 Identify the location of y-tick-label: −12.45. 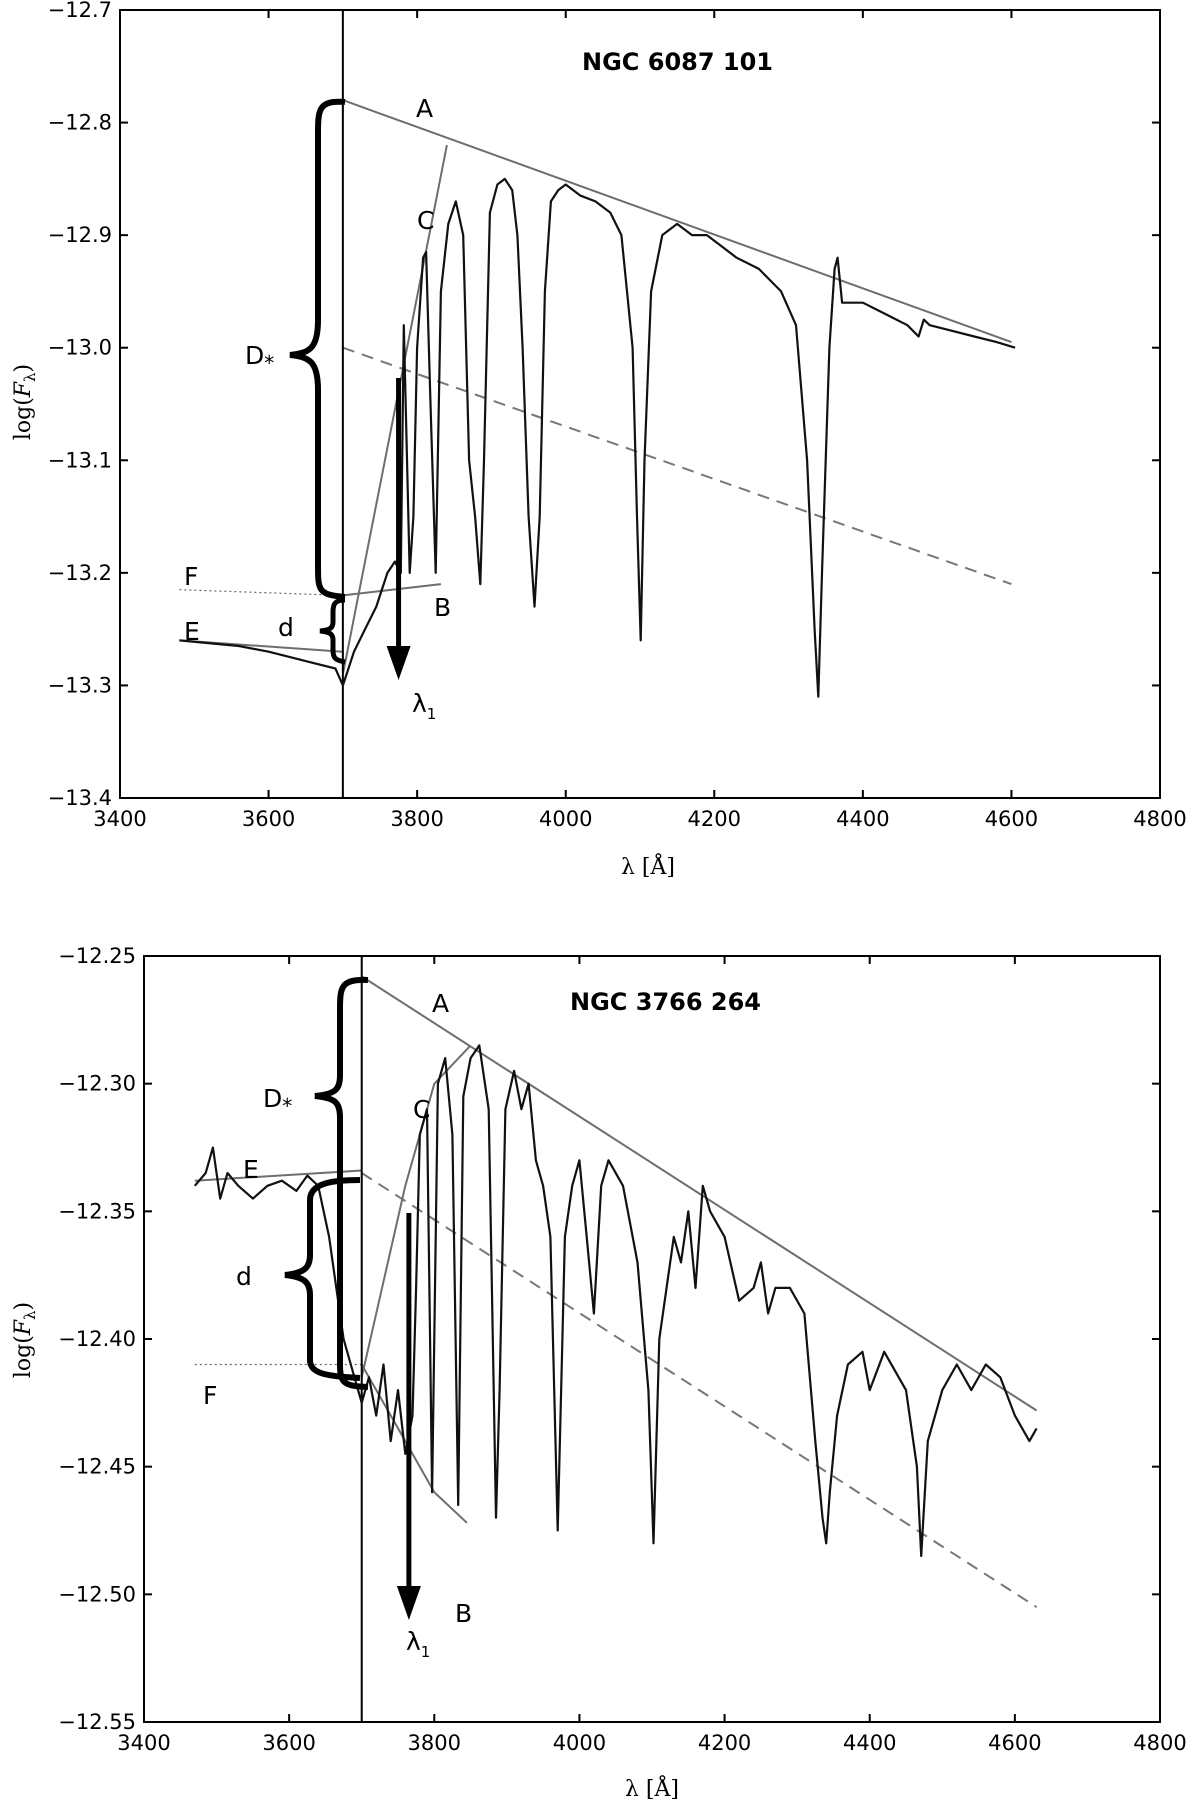
(97, 1467).